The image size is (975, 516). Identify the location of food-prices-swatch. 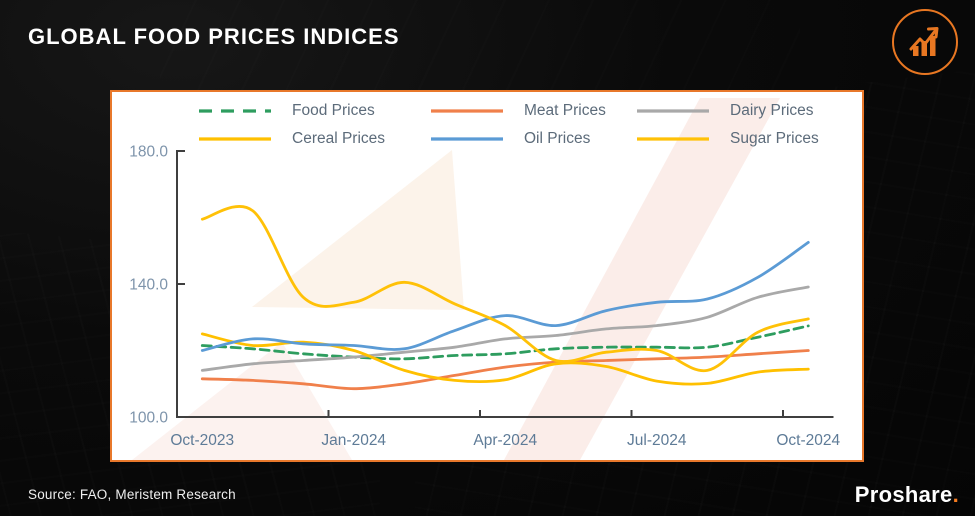
(235, 111).